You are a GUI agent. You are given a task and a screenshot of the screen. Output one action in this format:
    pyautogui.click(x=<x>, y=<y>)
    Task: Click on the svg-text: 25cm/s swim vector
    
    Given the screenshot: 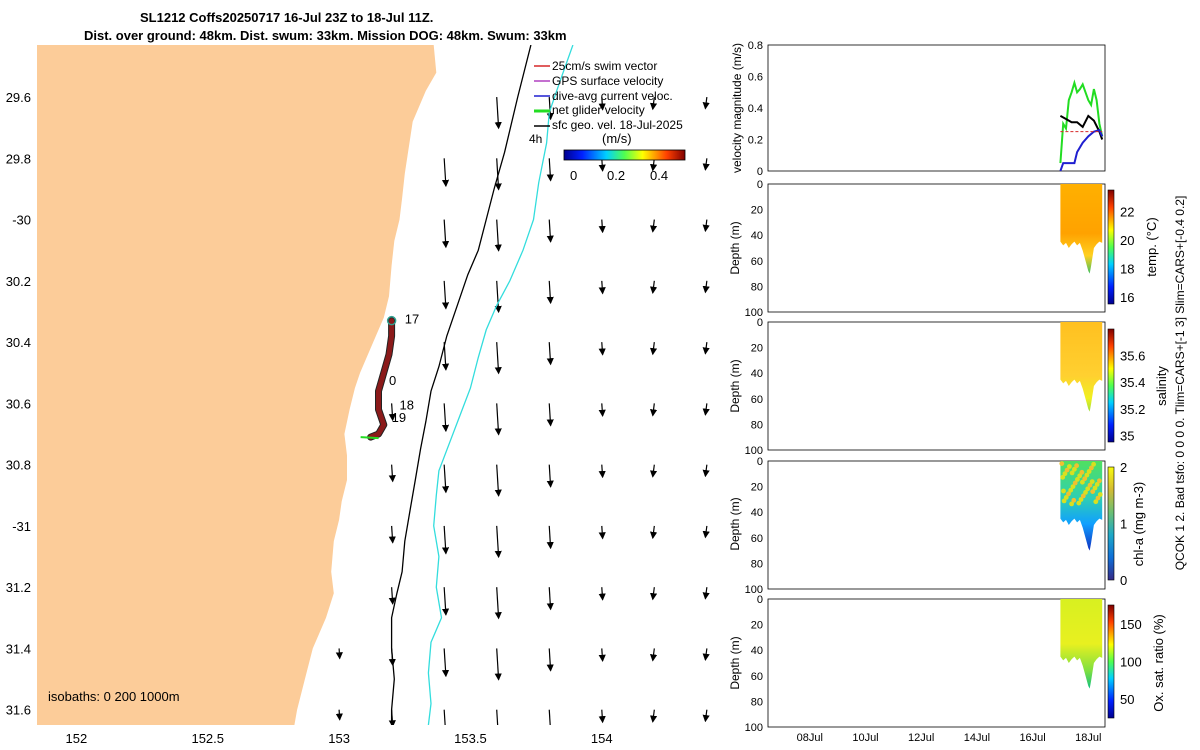 What is the action you would take?
    pyautogui.click(x=604, y=66)
    